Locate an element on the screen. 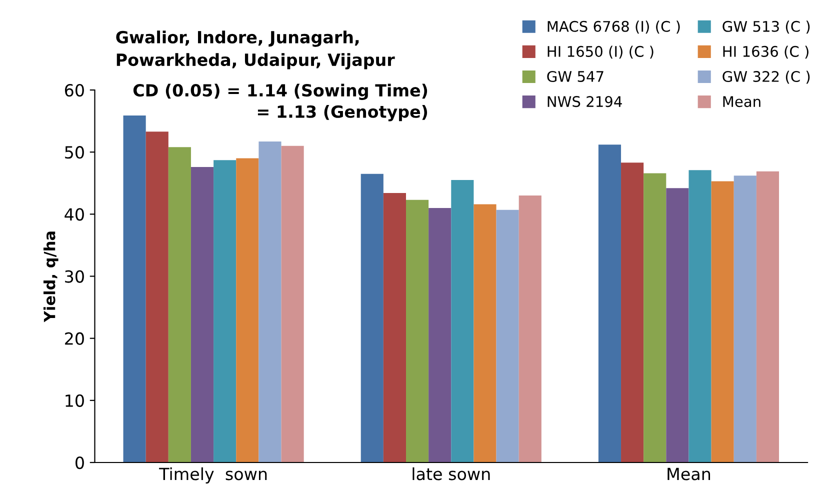 The image size is (824, 500). x-tick-label: Mean is located at coordinates (689, 474).